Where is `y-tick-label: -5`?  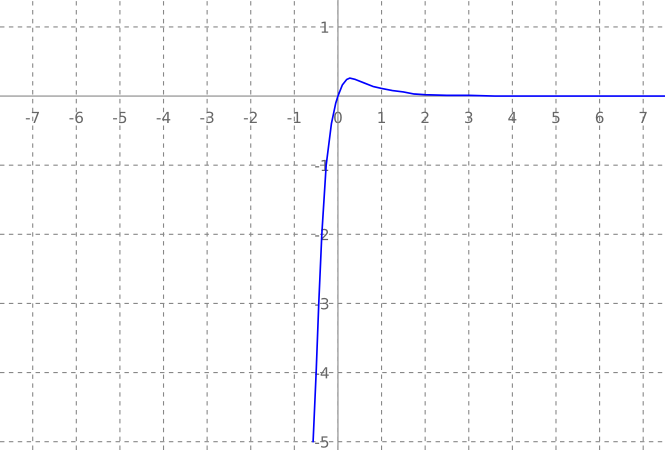
y-tick-label: -5 is located at coordinates (321, 442).